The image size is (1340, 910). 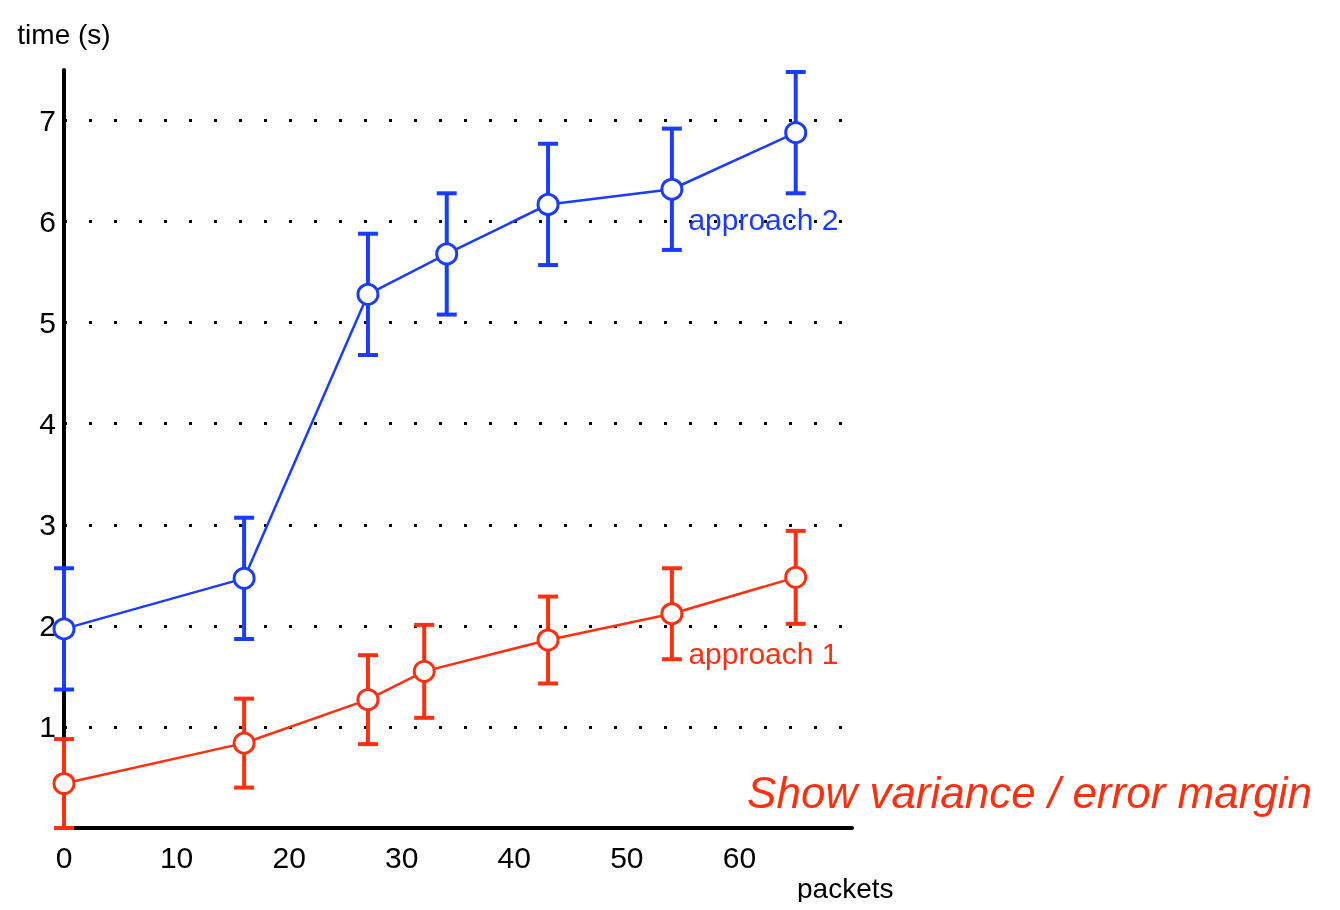 I want to click on y-tick-label: 7, so click(x=47, y=121).